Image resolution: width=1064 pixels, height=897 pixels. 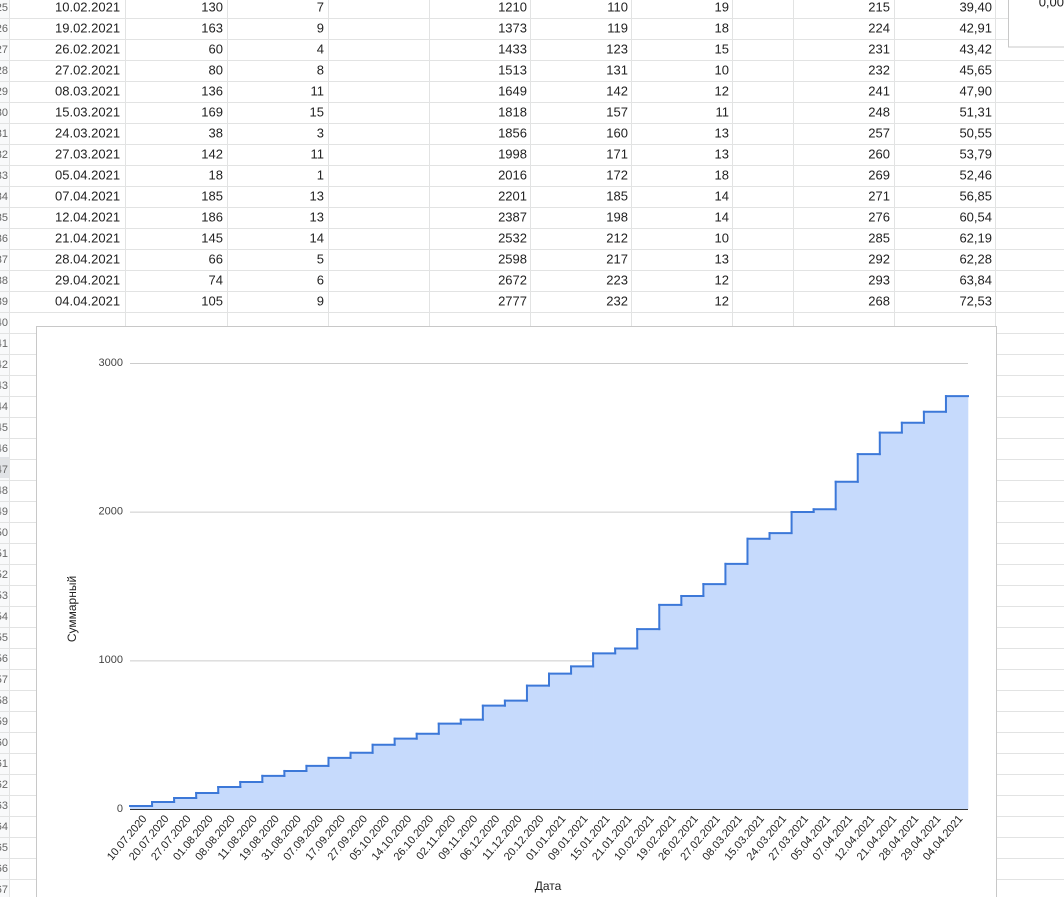 What do you see at coordinates (879, 90) in the screenshot?
I see `number-cell: 241` at bounding box center [879, 90].